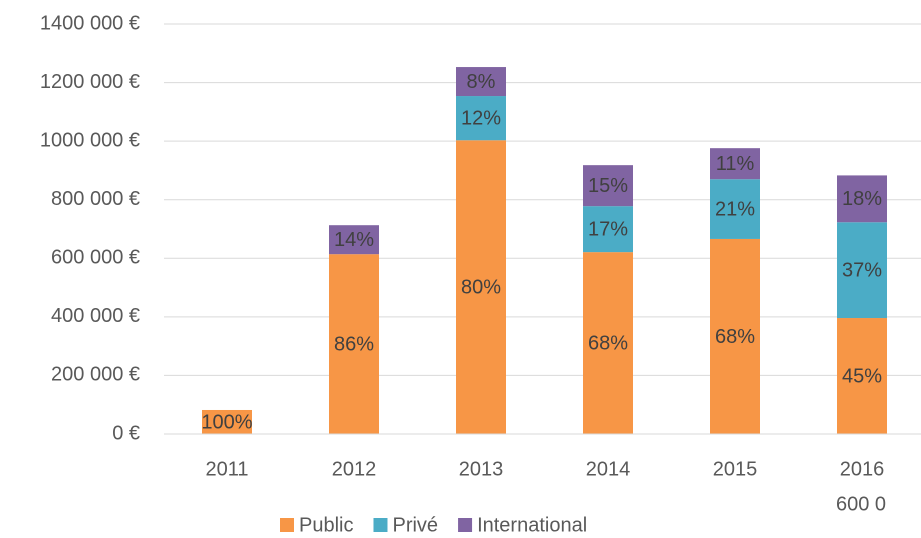 This screenshot has width=921, height=538. Describe the element at coordinates (95, 375) in the screenshot. I see `y-tick-label: 200 000 €` at that location.